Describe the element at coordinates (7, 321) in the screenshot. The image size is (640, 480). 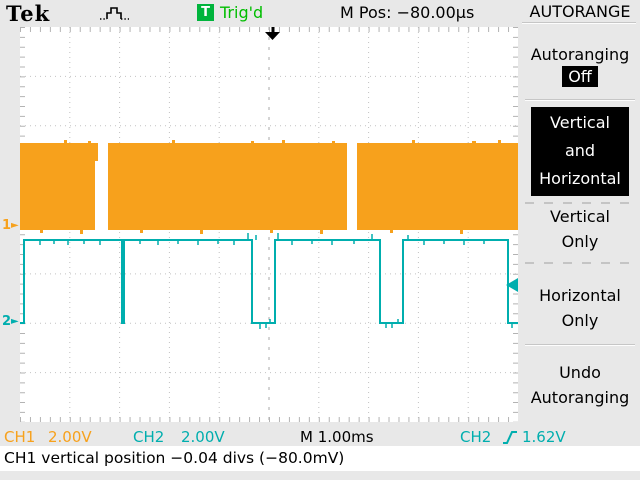
I see `ch2-marker-label: 2` at that location.